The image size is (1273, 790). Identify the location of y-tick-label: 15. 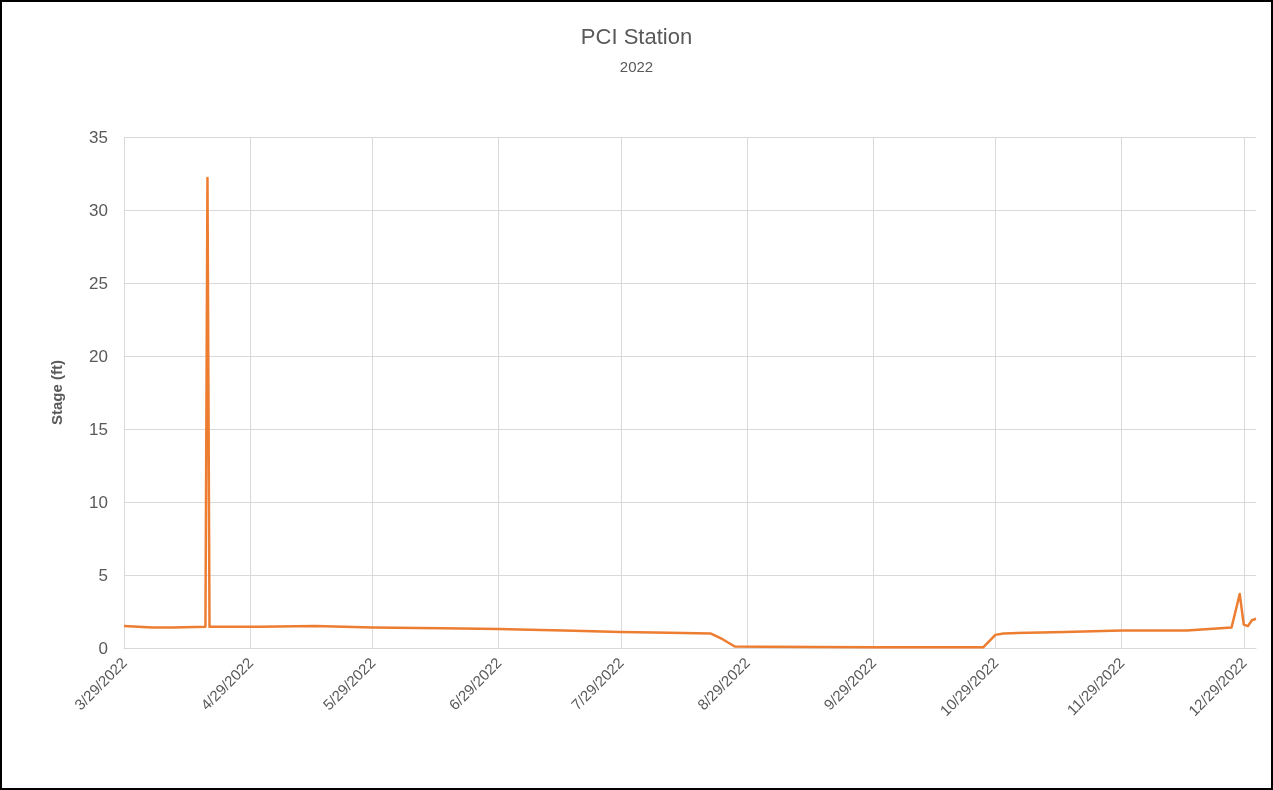
(98, 429).